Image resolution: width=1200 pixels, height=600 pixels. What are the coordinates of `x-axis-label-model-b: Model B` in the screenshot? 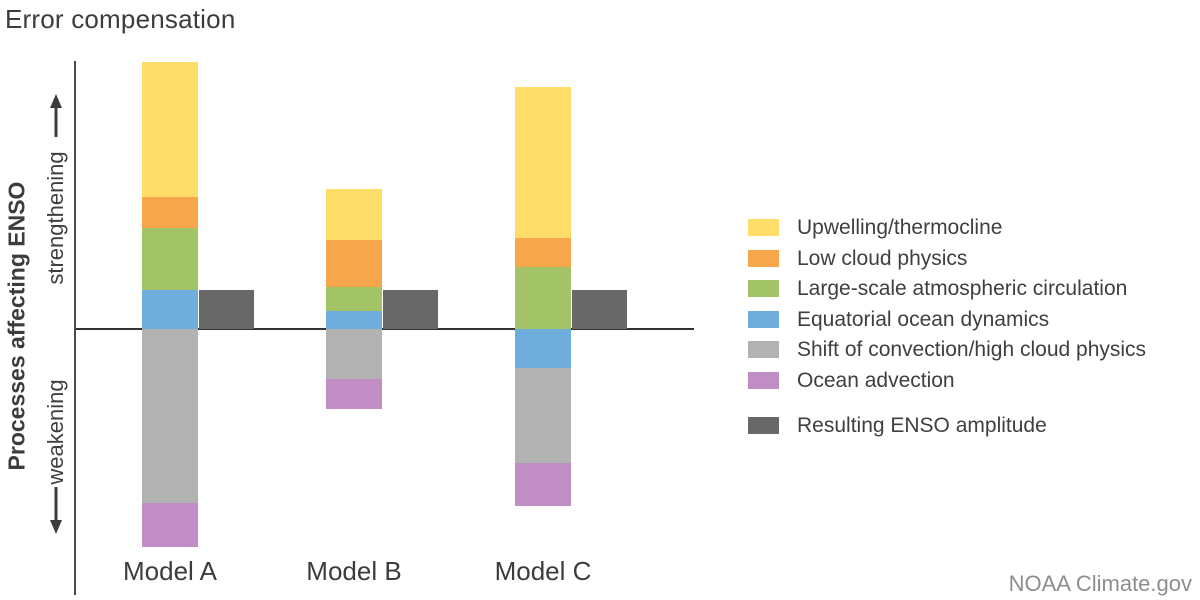 It's located at (354, 571).